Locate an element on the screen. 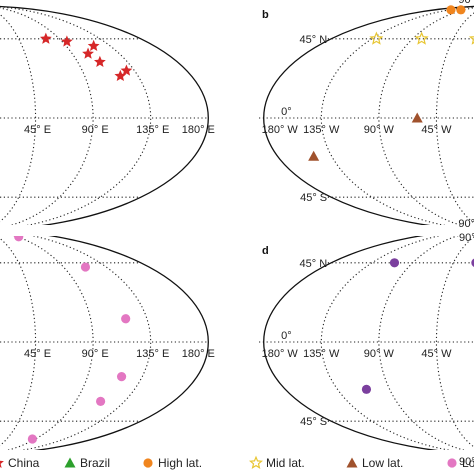 The width and height of the screenshot is (474, 474). legend-label: Mid lat. is located at coordinates (285, 463).